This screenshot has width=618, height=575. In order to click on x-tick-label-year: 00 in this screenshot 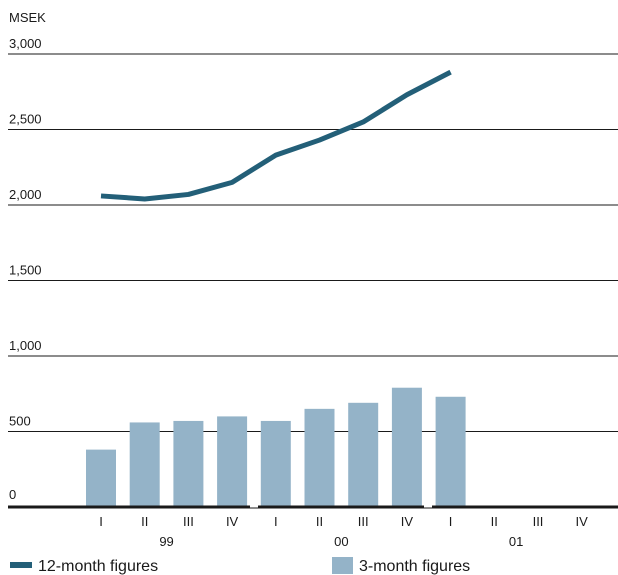, I will do `click(341, 541)`.